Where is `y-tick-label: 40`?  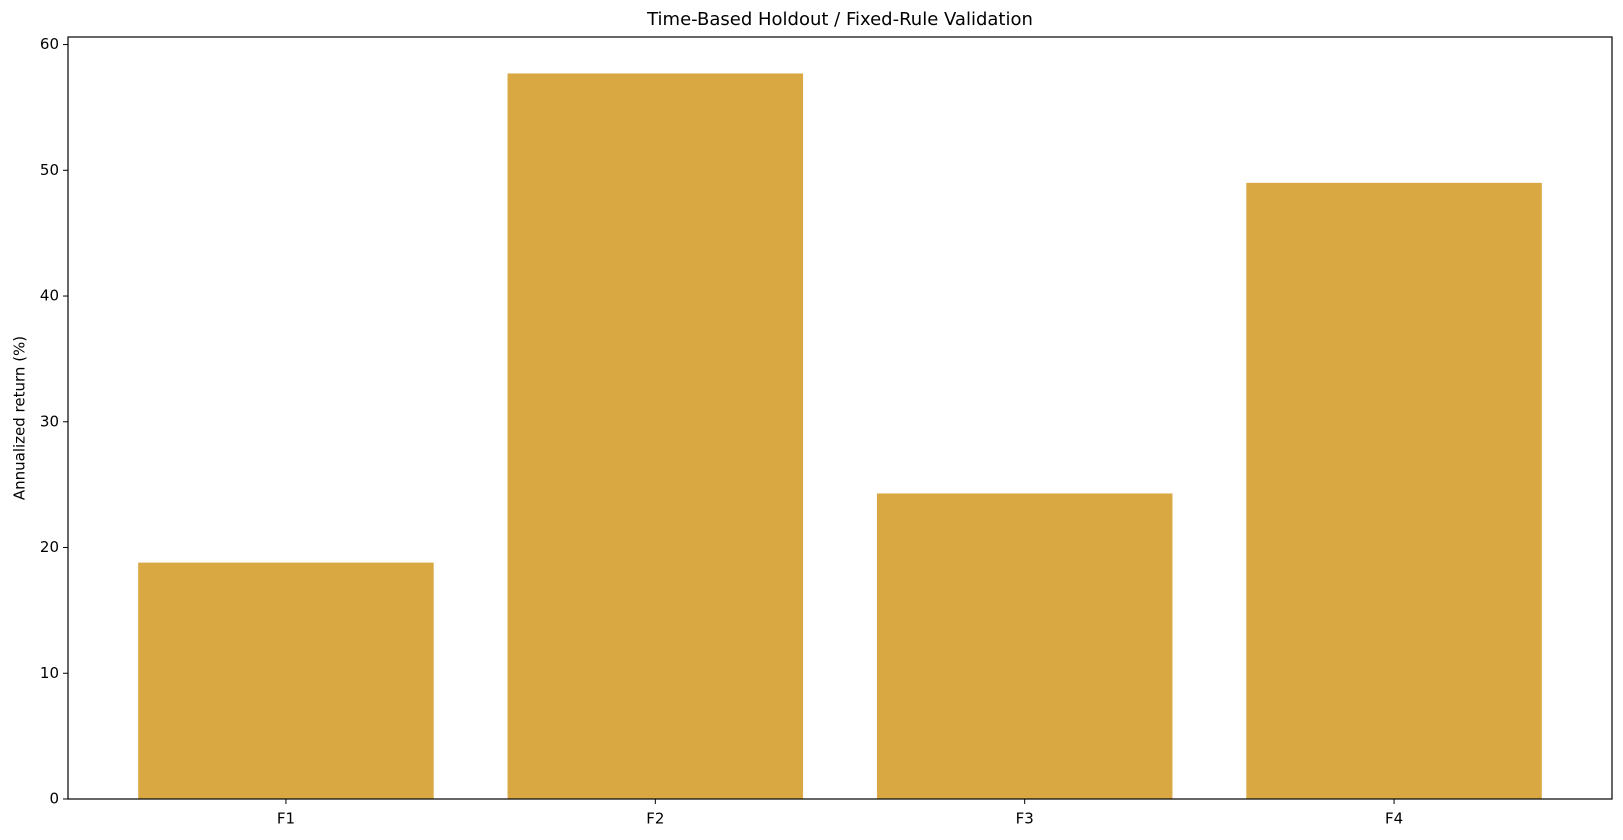 y-tick-label: 40 is located at coordinates (49, 296).